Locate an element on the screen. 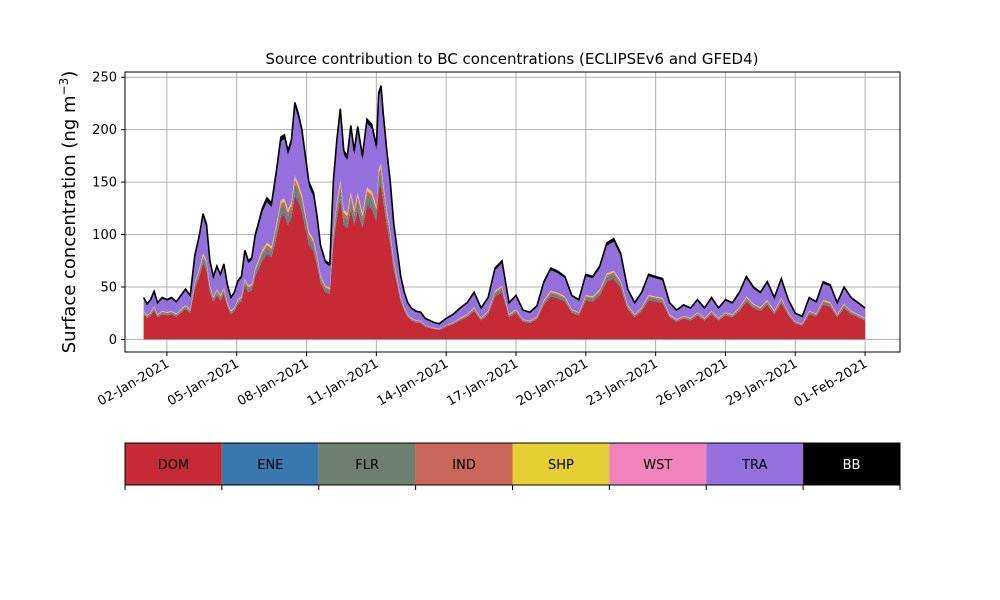  legend-label-tra: TRA is located at coordinates (754, 465).